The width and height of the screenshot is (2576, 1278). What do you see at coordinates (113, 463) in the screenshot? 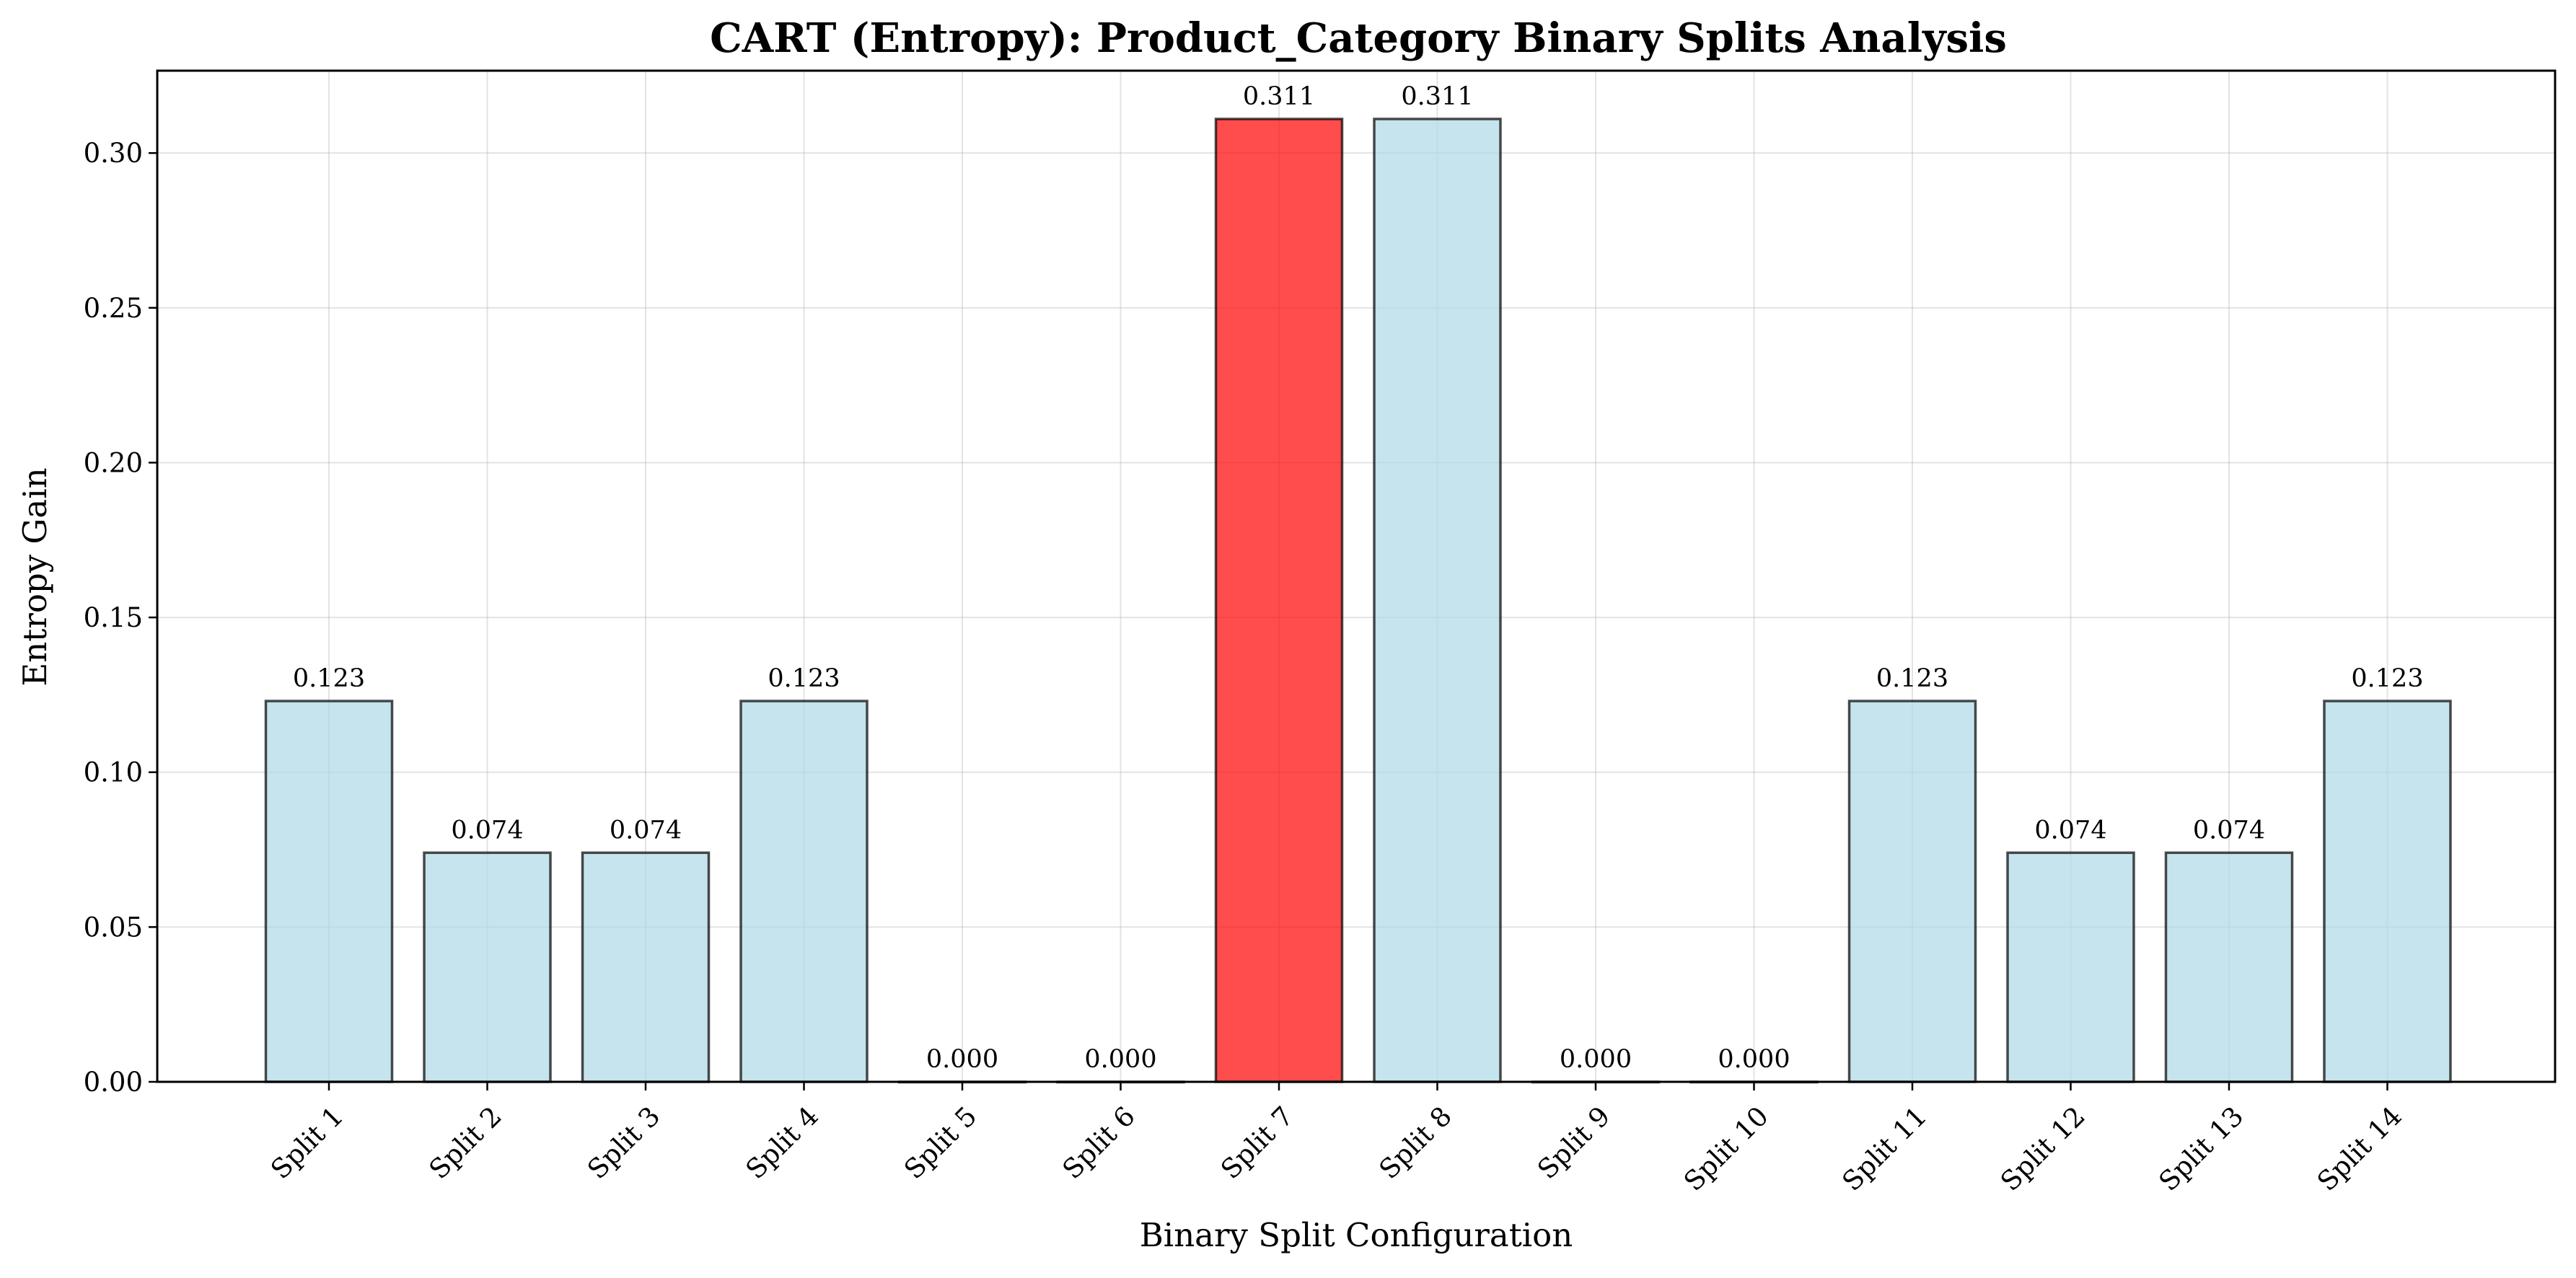
I see `y-tick-label: 0.20` at bounding box center [113, 463].